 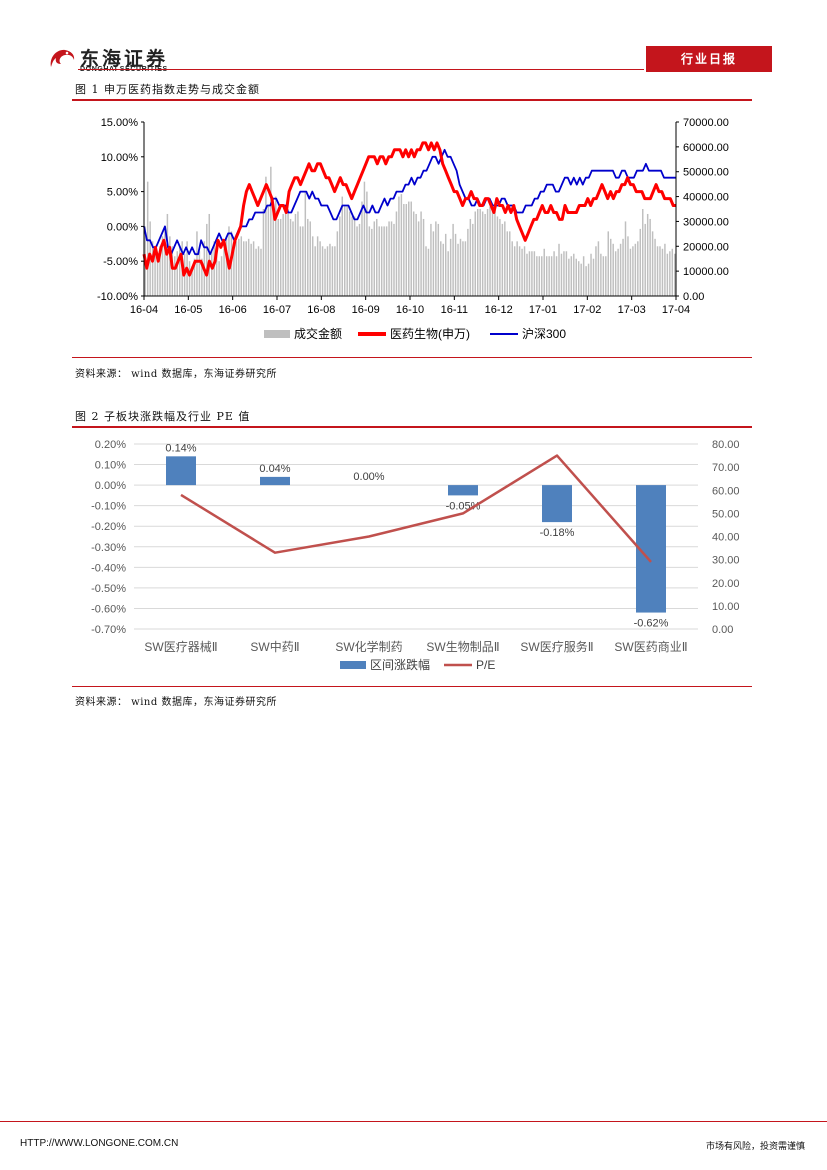 I want to click on right-tick-label: 40.00, so click(x=726, y=538).